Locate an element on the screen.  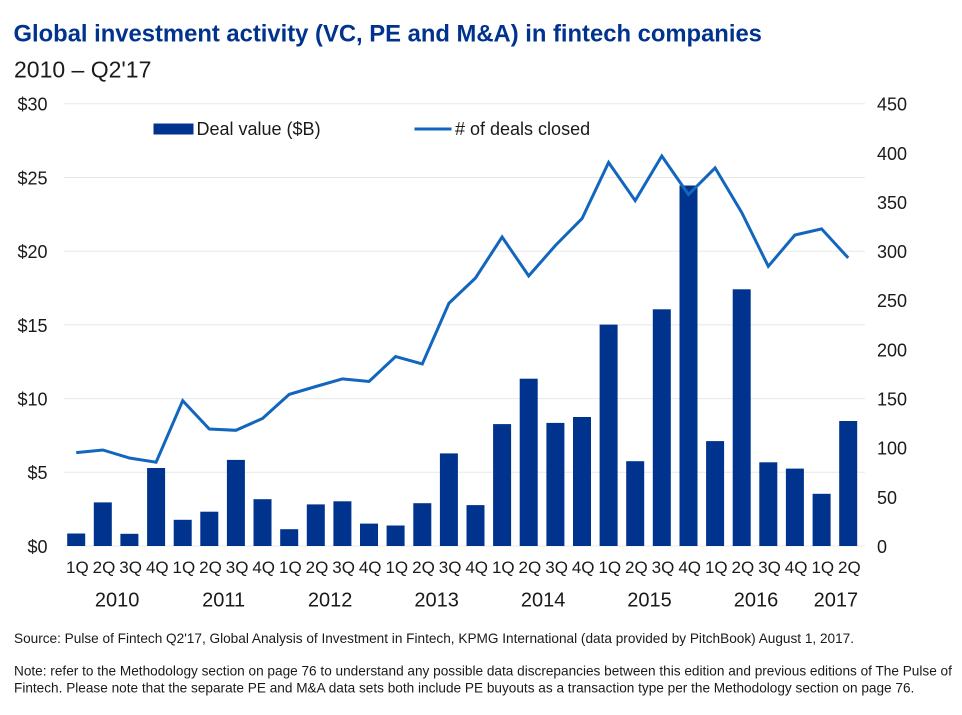
svg-text: 300 is located at coordinates (892, 252).